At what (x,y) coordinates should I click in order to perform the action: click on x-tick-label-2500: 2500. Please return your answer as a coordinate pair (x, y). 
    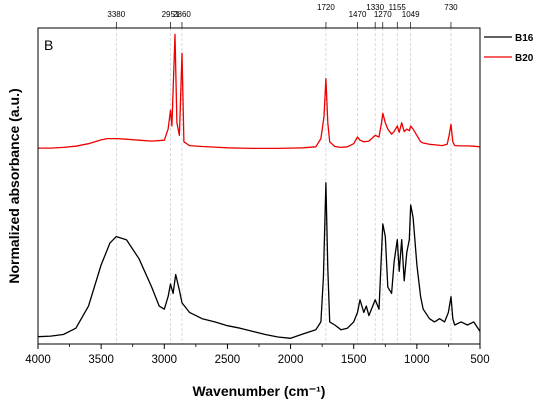
    Looking at the image, I should click on (228, 360).